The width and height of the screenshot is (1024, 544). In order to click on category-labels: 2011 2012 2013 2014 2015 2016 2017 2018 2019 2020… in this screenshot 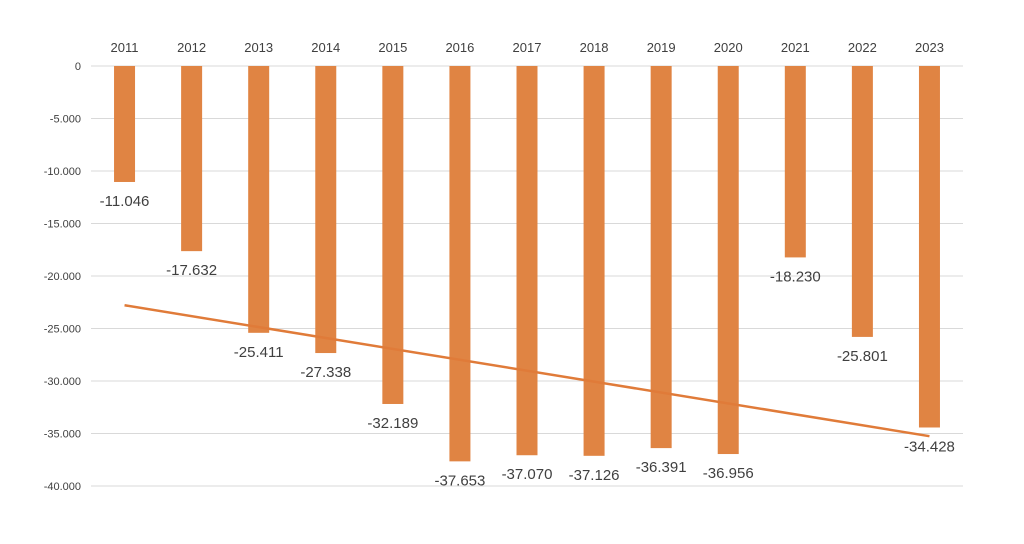, I will do `click(527, 47)`.